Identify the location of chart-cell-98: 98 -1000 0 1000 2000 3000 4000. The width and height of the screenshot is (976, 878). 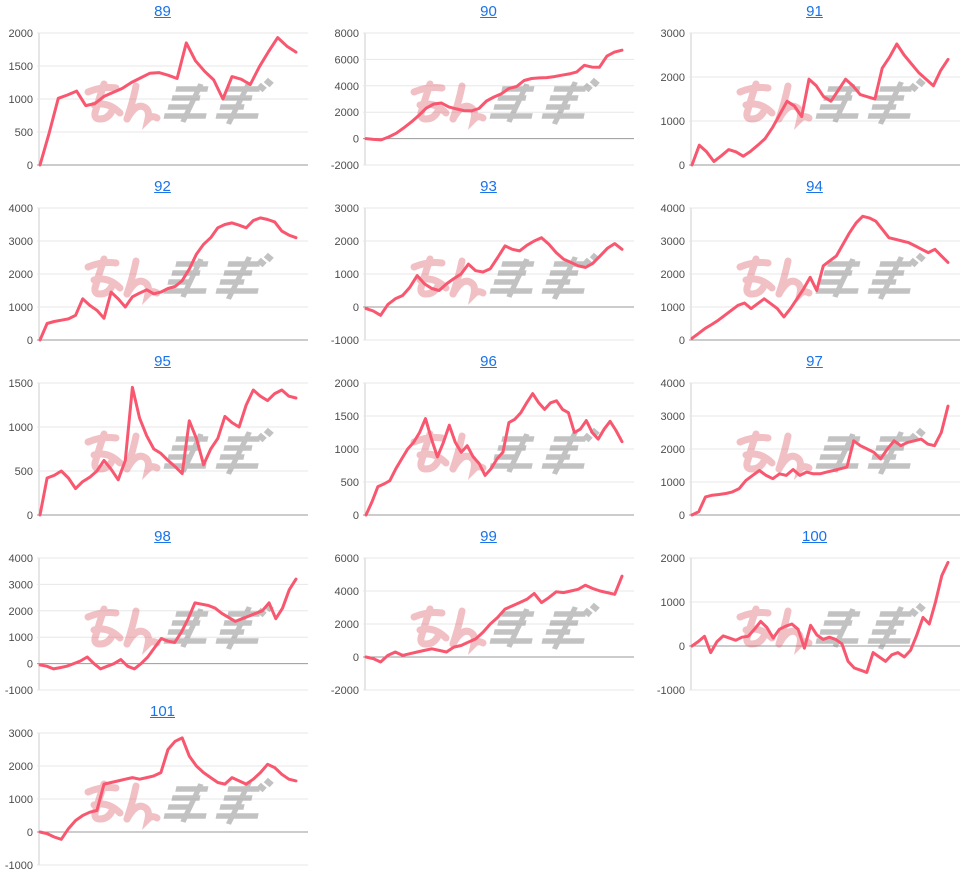
(162, 612).